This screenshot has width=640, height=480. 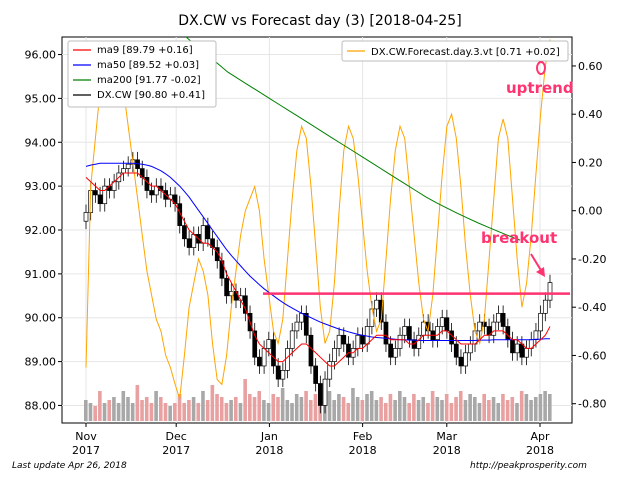 I want to click on left-tick-label: 89.00, so click(x=41, y=362).